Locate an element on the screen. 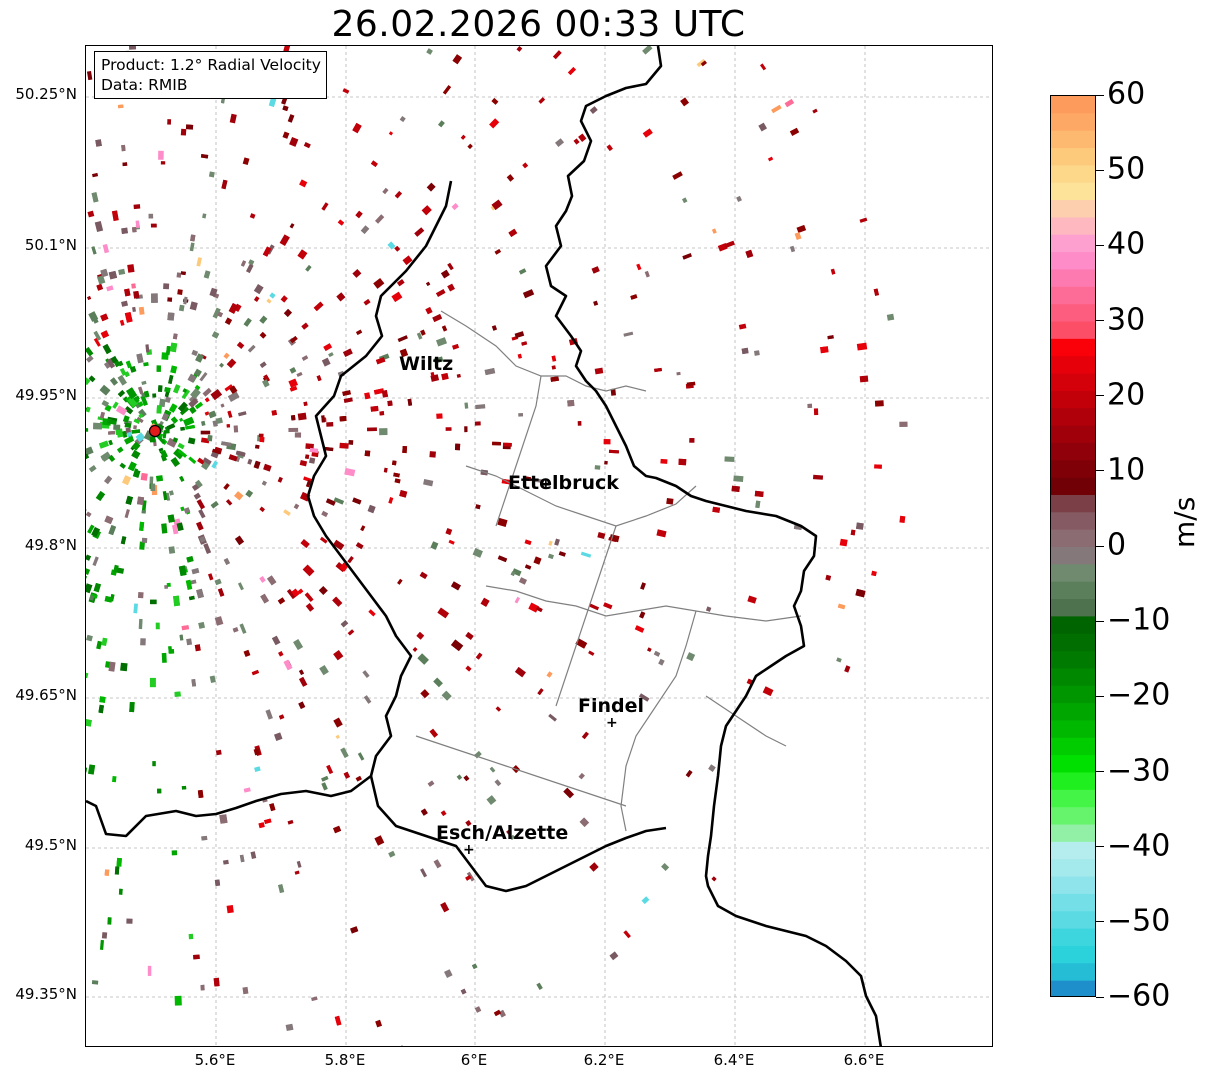  lon-tick-label: 6.2°E is located at coordinates (604, 1060).